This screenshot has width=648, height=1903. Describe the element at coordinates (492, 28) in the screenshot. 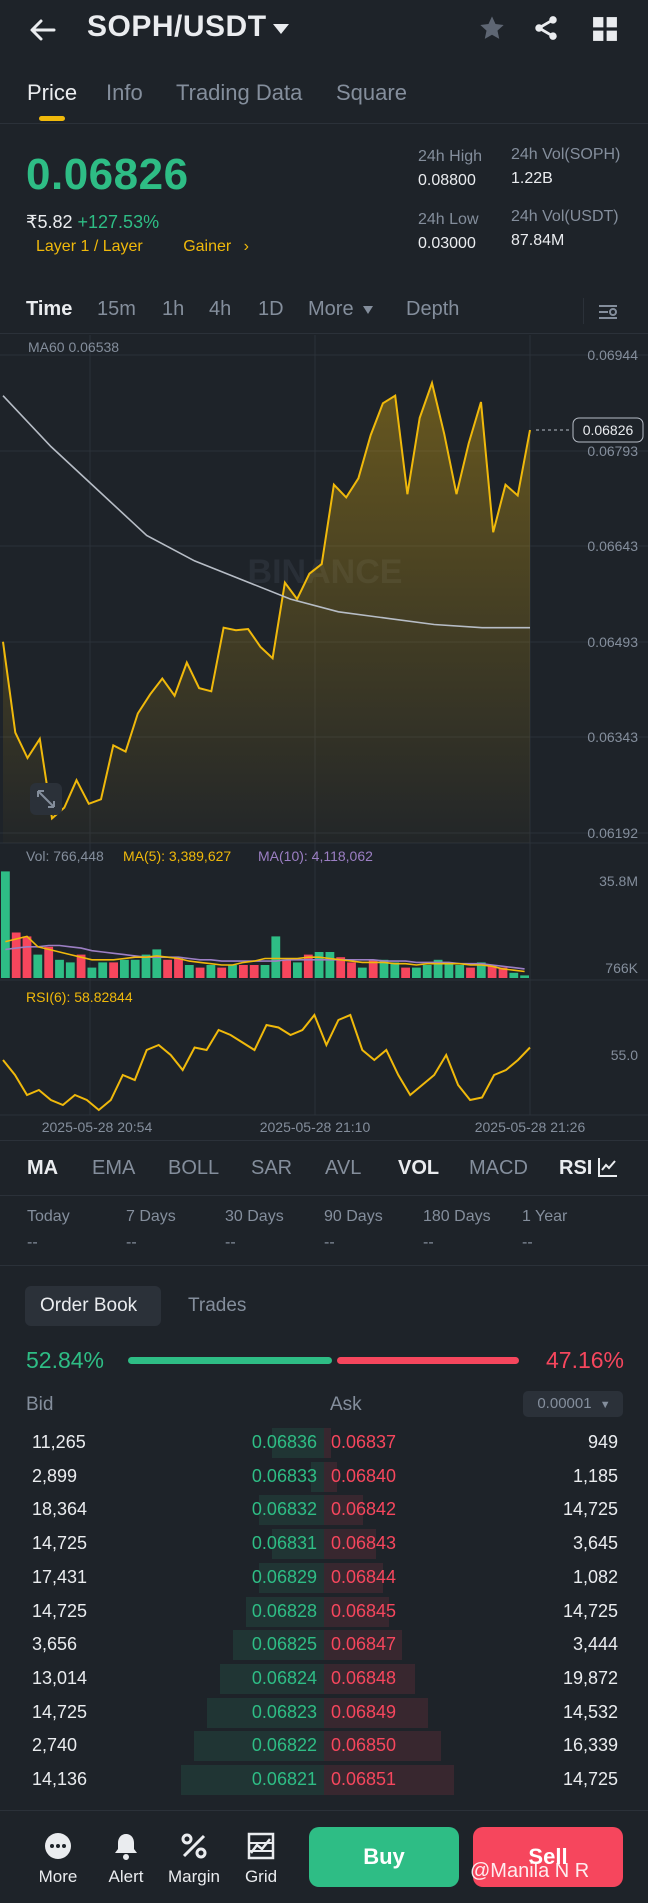

I see `star-icon` at that location.